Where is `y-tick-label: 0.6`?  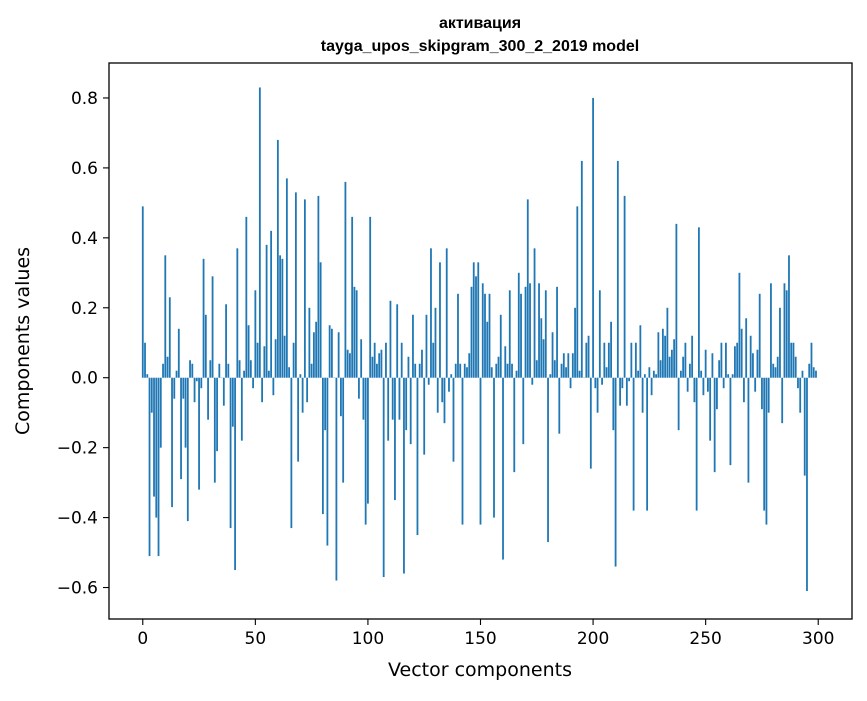
y-tick-label: 0.6 is located at coordinates (84, 169).